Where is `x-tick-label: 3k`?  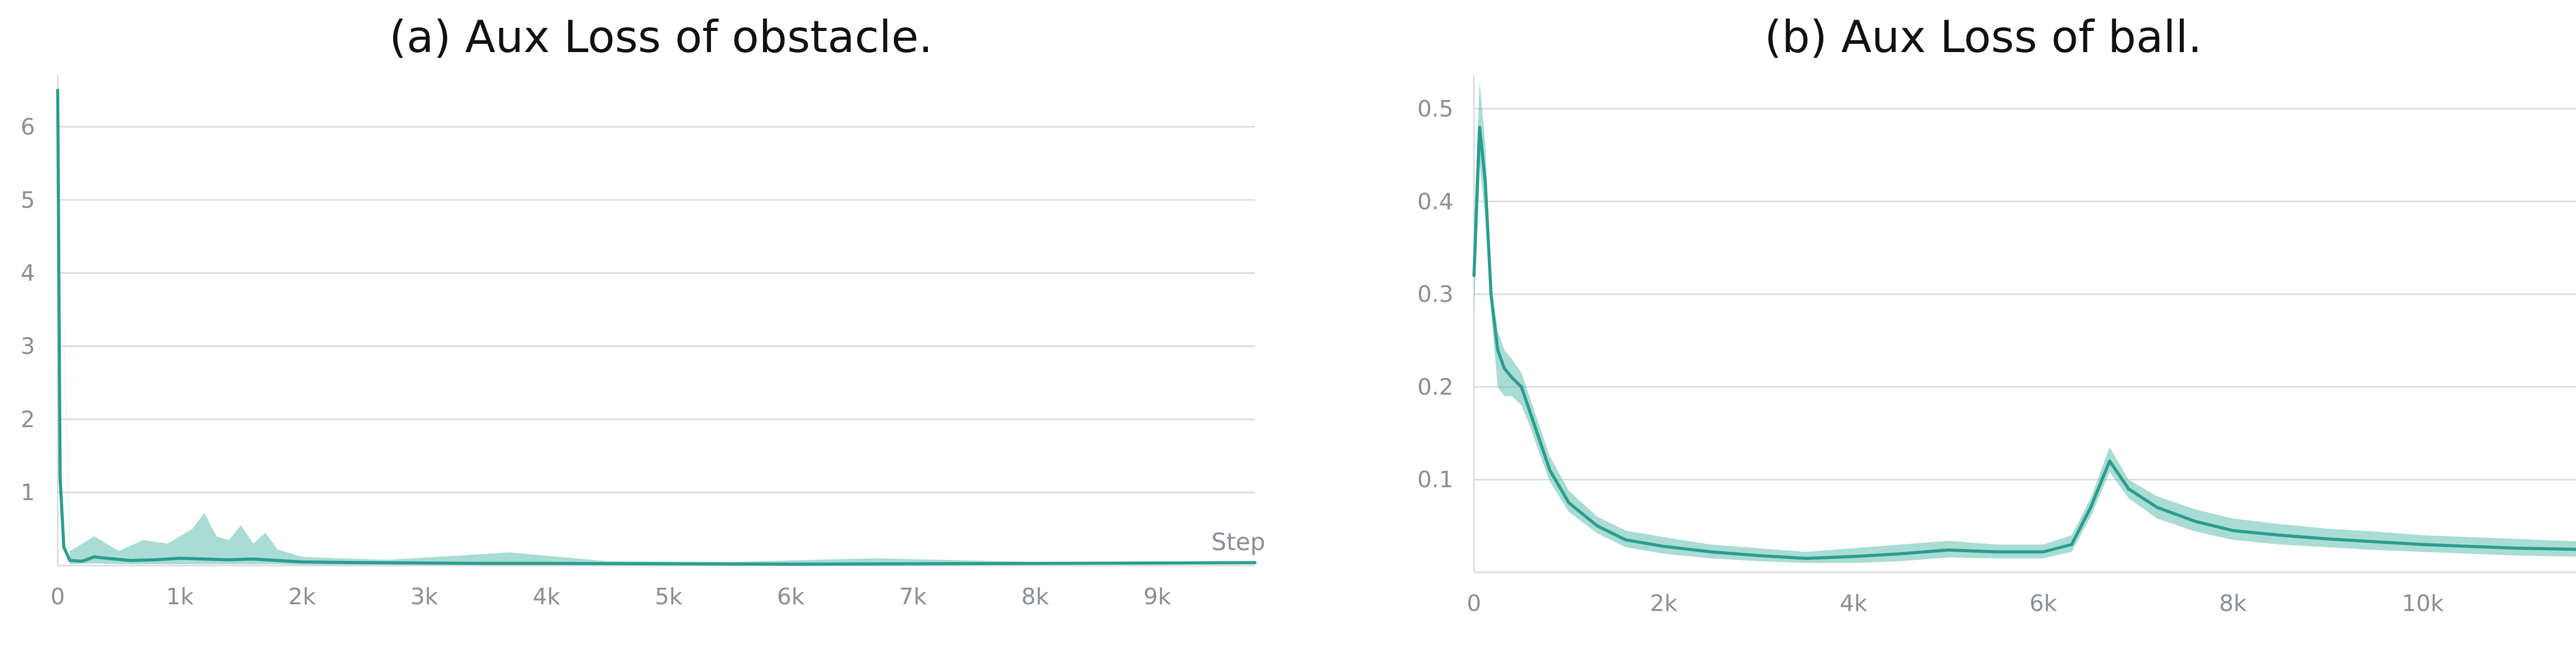 x-tick-label: 3k is located at coordinates (424, 597).